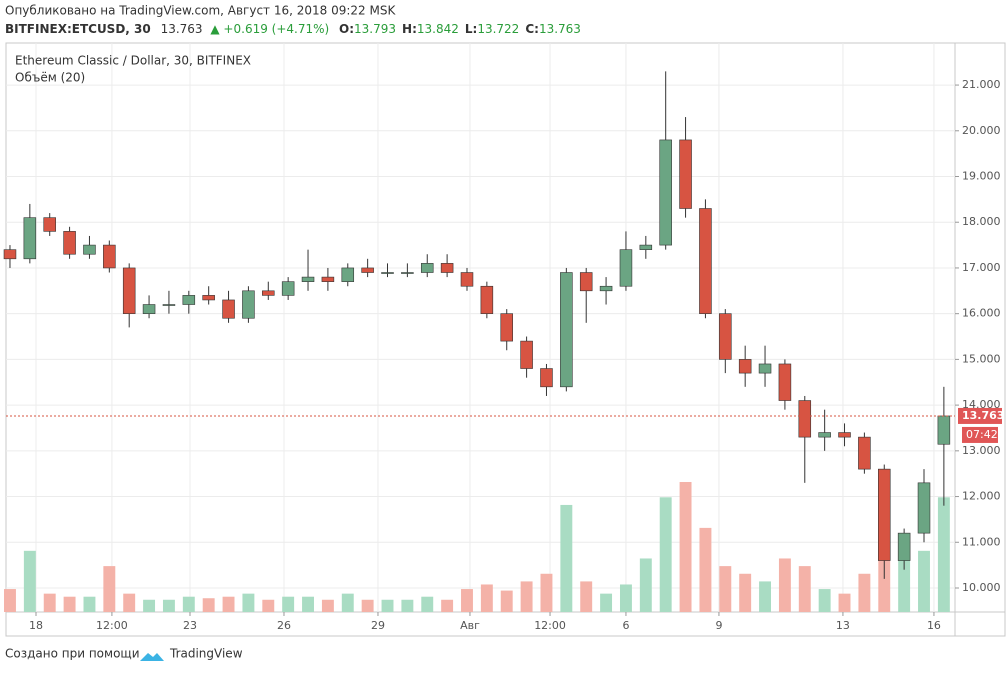 The width and height of the screenshot is (1006, 674). Describe the element at coordinates (980, 415) in the screenshot. I see `last-price-box` at that location.